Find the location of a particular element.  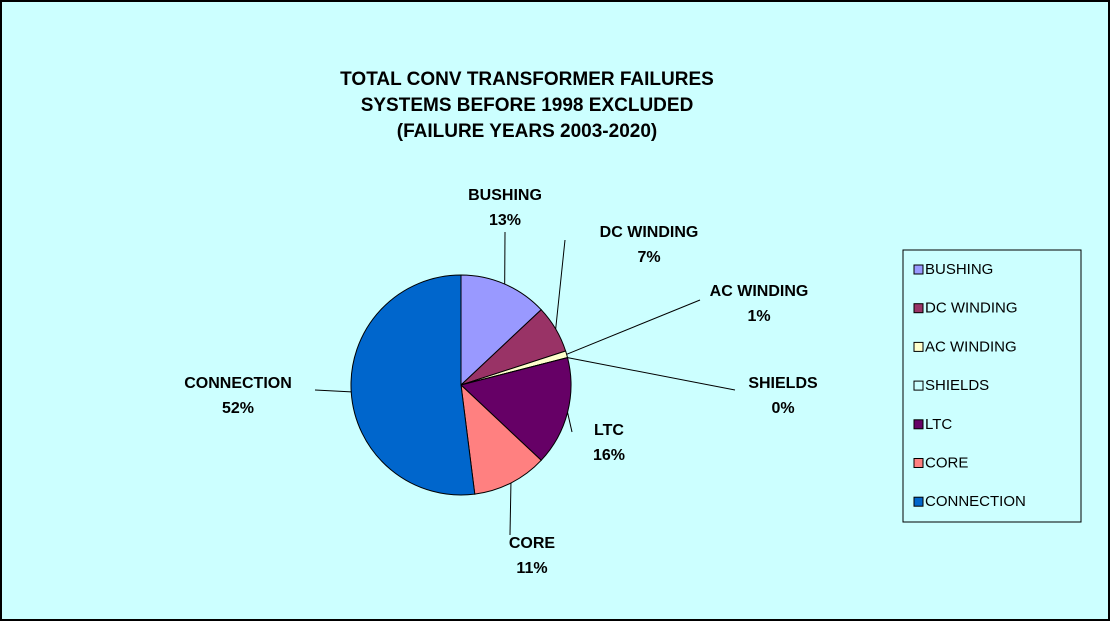

legend-label: CONNECTION is located at coordinates (975, 501).